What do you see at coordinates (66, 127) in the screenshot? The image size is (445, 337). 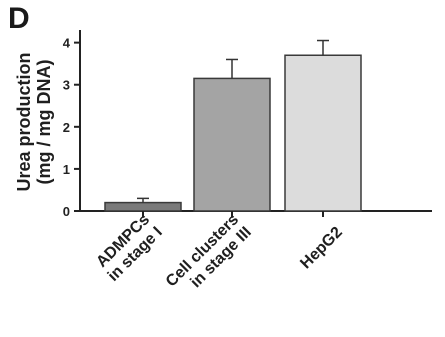 I see `y-tick-label: 2` at bounding box center [66, 127].